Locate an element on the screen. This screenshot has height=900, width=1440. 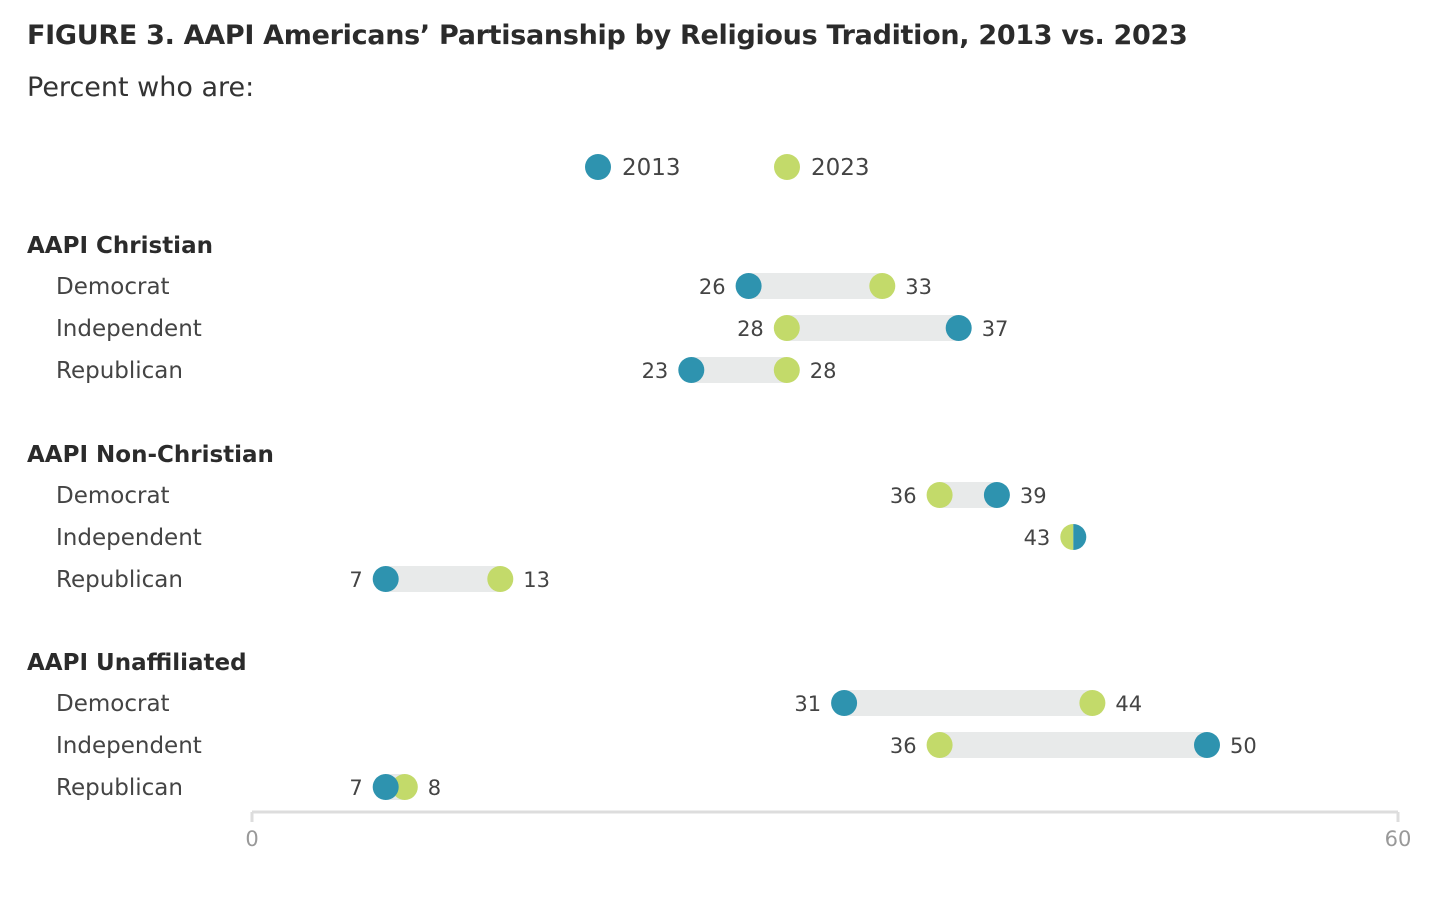
legend-marker-2023 is located at coordinates (787, 167).